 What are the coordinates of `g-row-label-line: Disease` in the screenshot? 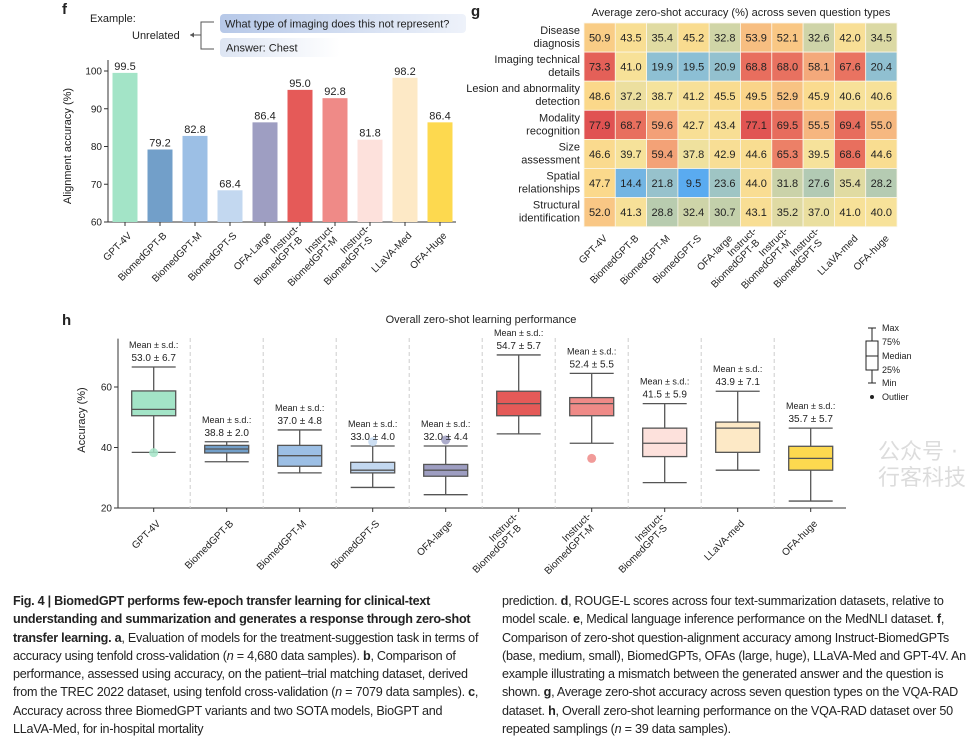 It's located at (560, 31).